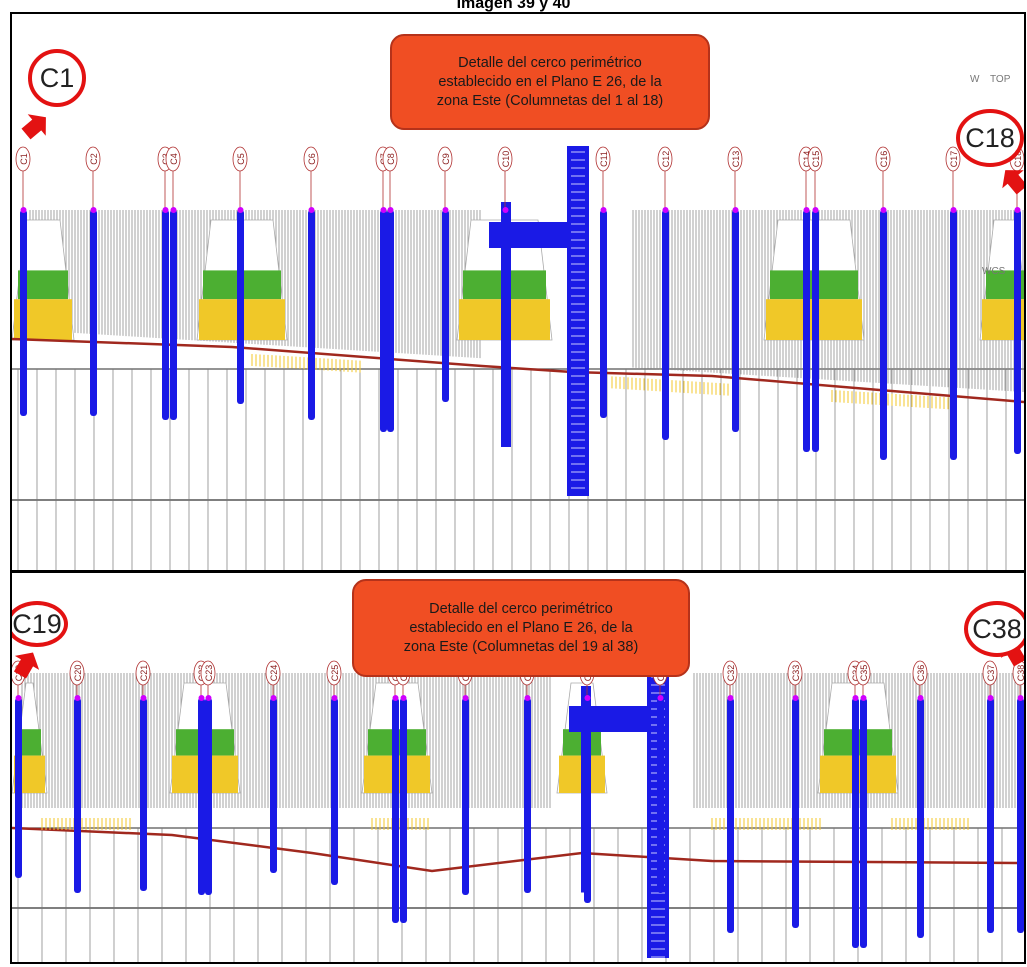  What do you see at coordinates (807, 159) in the screenshot?
I see `column-label: C14` at bounding box center [807, 159].